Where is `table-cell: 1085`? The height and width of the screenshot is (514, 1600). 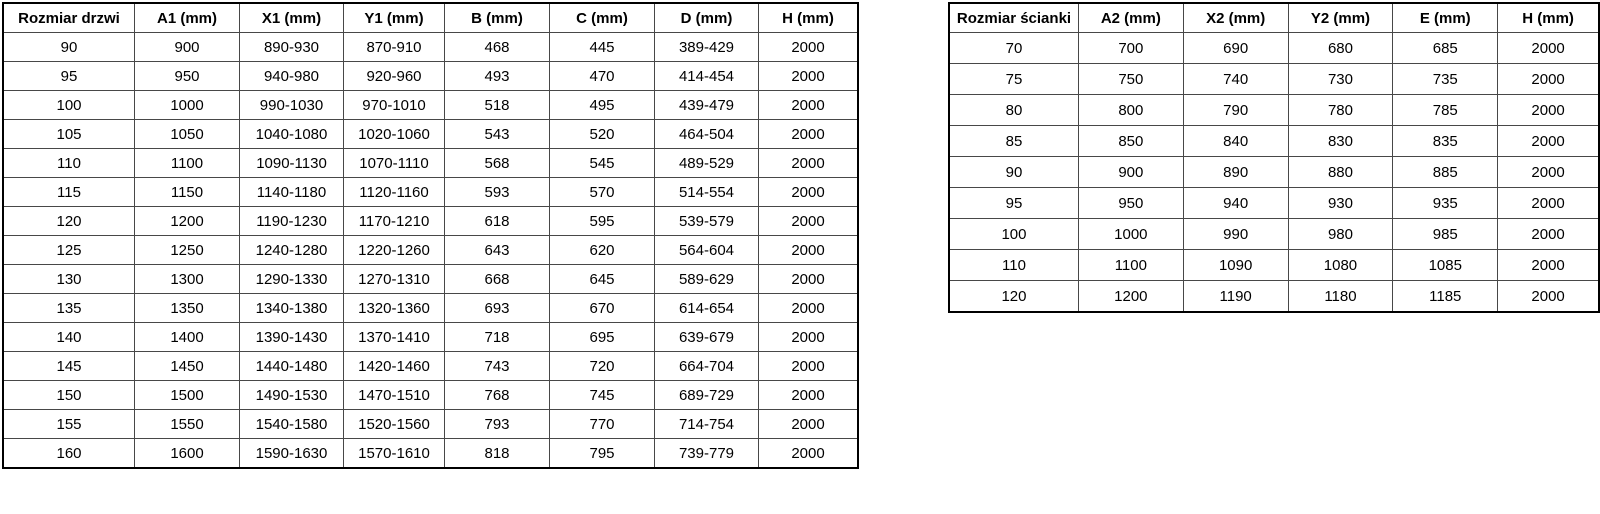 table-cell: 1085 is located at coordinates (1445, 265).